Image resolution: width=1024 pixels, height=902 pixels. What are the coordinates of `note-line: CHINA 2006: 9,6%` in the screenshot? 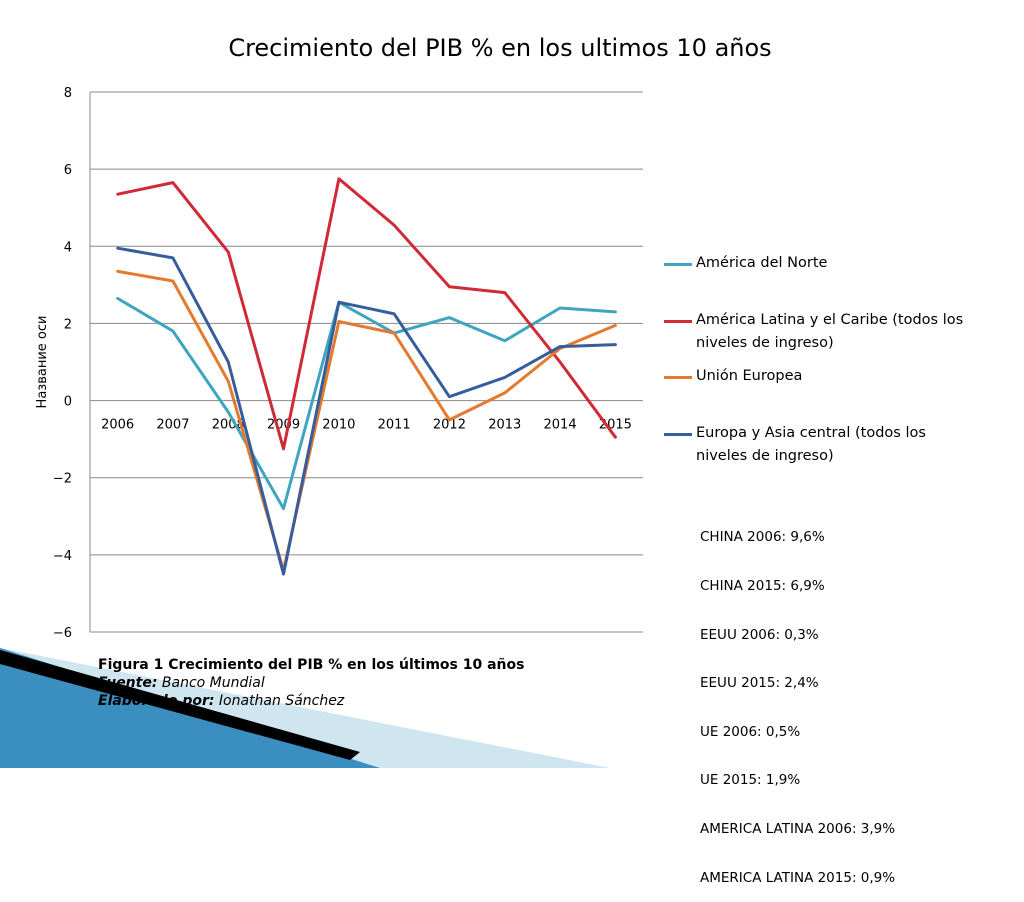 It's located at (762, 537).